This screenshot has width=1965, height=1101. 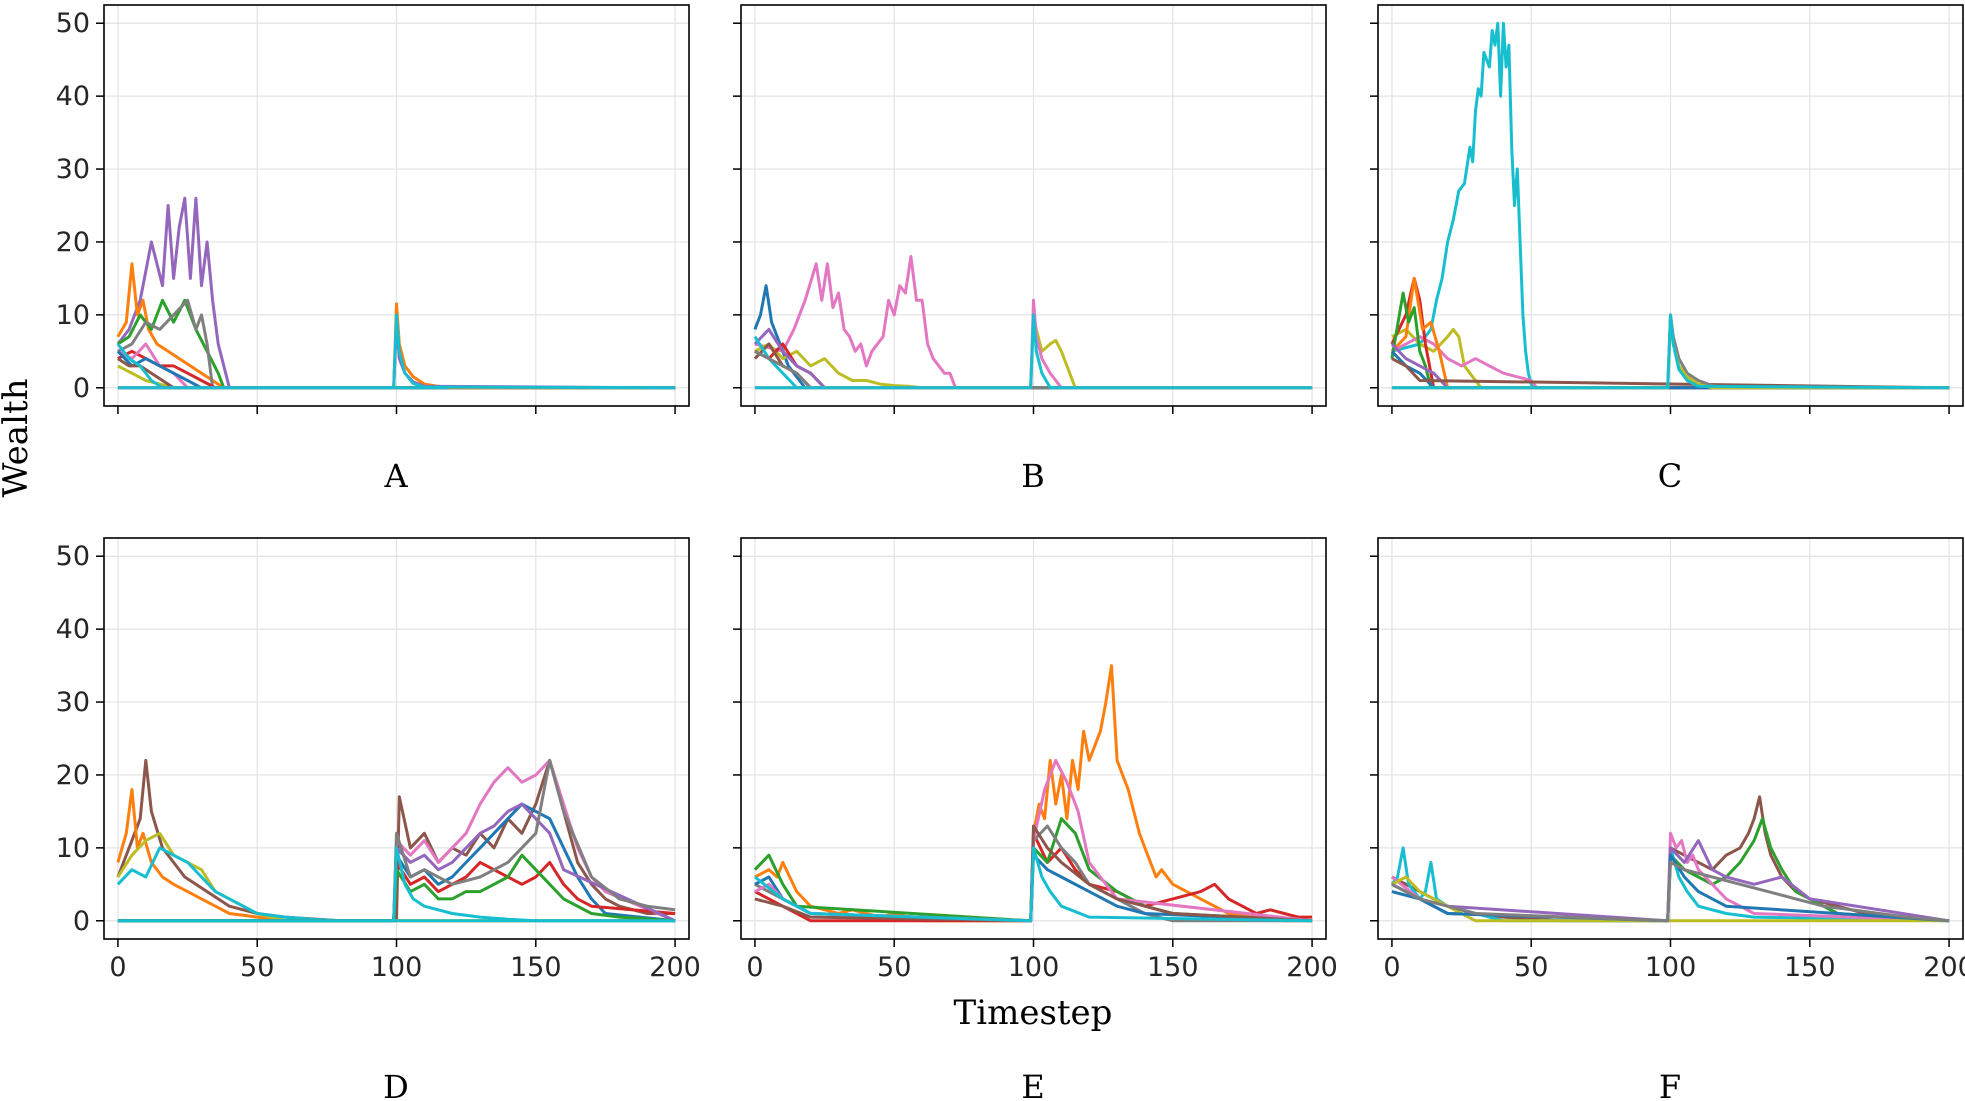 I want to click on panel-a: 0 10 20 30 40 50, so click(x=373, y=209).